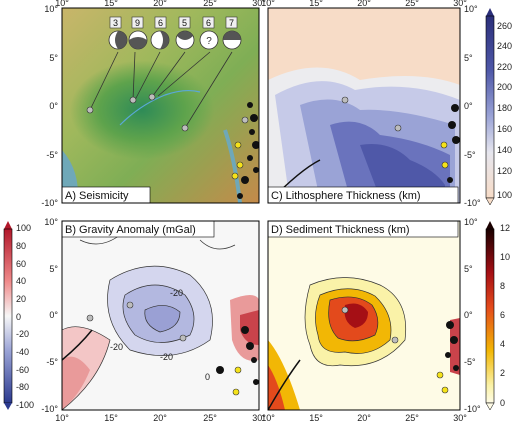 This screenshot has height=425, width=520. What do you see at coordinates (160, 33) in the screenshot?
I see `mechanism-3: 6` at bounding box center [160, 33].